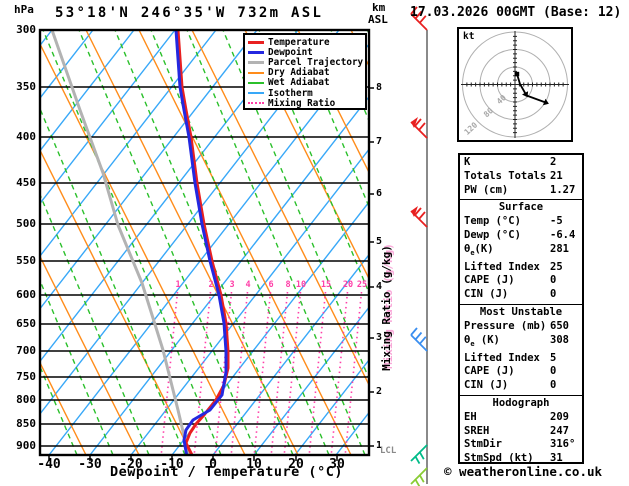  What do you see at coordinates (299, 83) in the screenshot?
I see `legend-item-label: Wet Adiabat` at bounding box center [299, 83].